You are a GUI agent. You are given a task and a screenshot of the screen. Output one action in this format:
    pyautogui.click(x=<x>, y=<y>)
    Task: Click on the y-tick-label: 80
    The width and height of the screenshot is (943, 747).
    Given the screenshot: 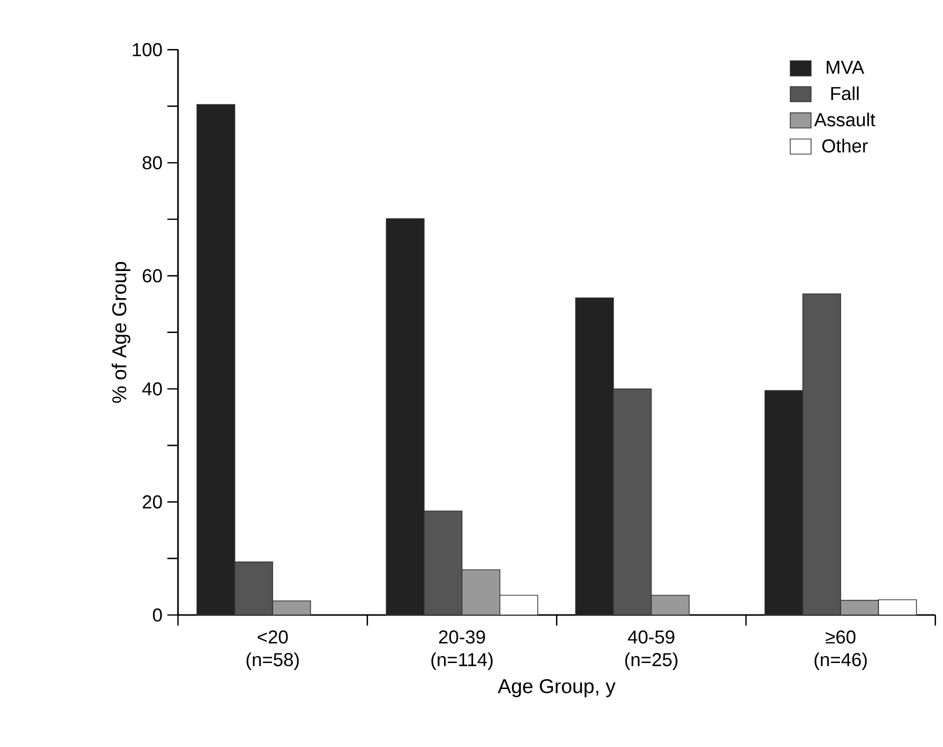 What is the action you would take?
    pyautogui.click(x=152, y=163)
    